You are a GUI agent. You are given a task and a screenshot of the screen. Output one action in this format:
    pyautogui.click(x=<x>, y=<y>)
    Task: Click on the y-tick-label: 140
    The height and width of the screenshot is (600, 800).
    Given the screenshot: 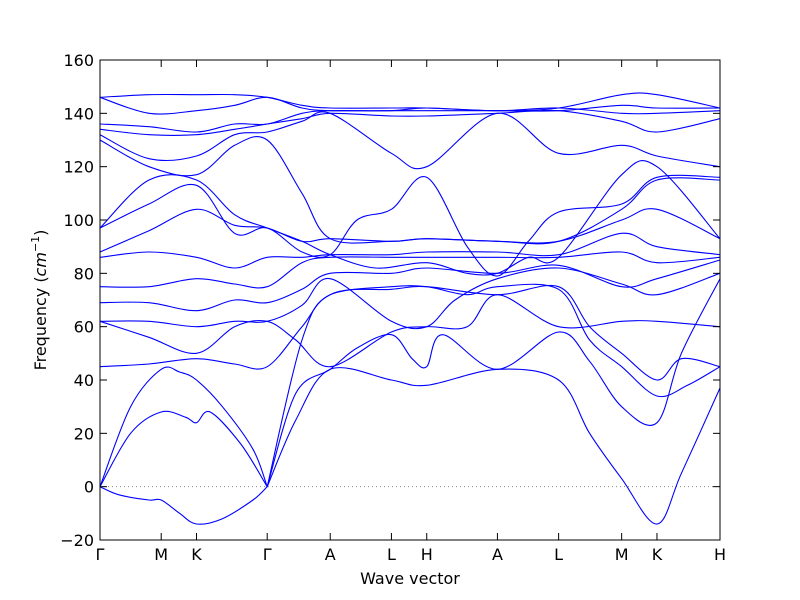 What is the action you would take?
    pyautogui.click(x=78, y=113)
    